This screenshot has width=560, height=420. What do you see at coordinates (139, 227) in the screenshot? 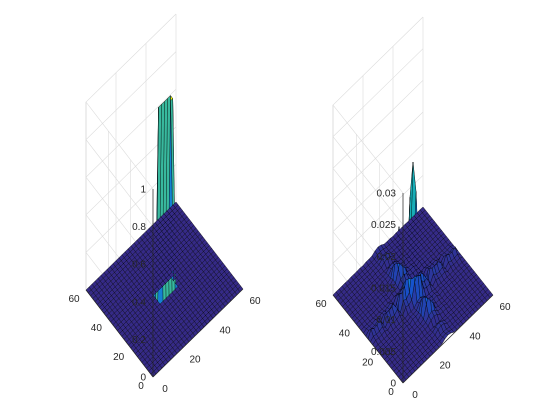
I see `z-tick-label: 0.8` at bounding box center [139, 227].